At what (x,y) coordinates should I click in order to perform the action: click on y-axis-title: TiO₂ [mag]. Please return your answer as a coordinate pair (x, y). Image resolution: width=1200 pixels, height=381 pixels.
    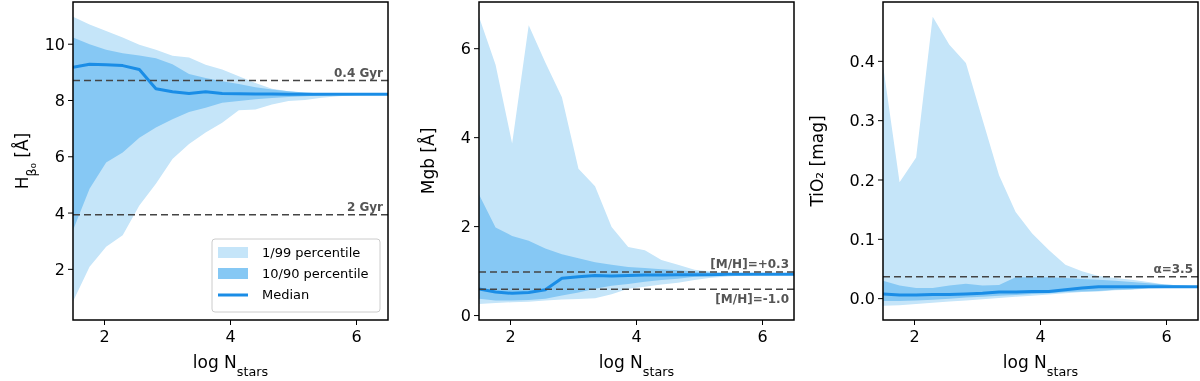
    Looking at the image, I should click on (817, 161).